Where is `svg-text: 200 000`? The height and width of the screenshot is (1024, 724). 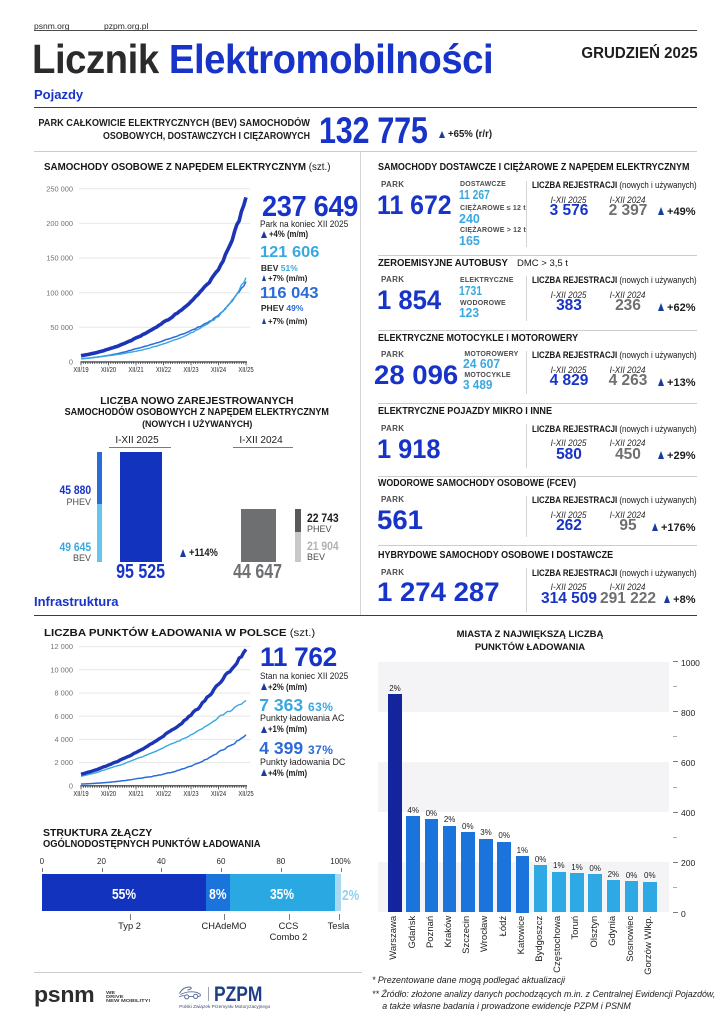 svg-text: 200 000 is located at coordinates (59, 223).